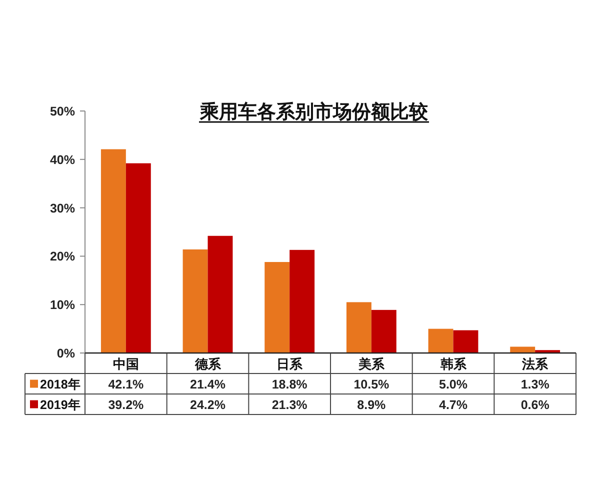  I want to click on data-label: 0.6%, so click(535, 405).